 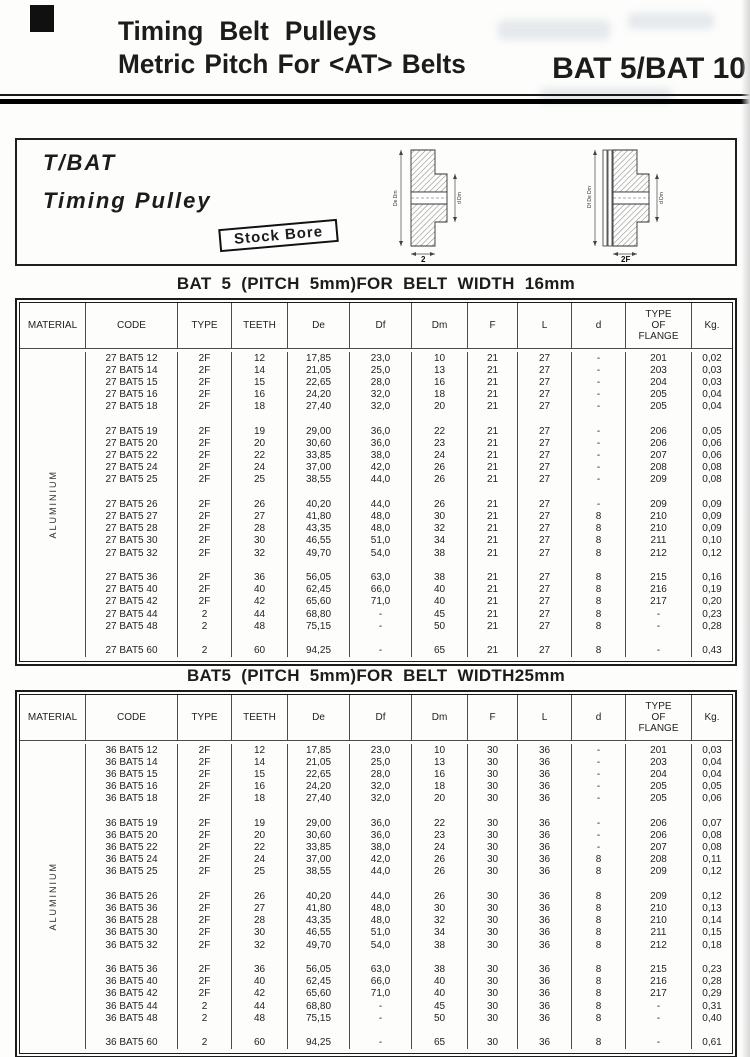 I want to click on table-cell: 25, so click(x=260, y=480).